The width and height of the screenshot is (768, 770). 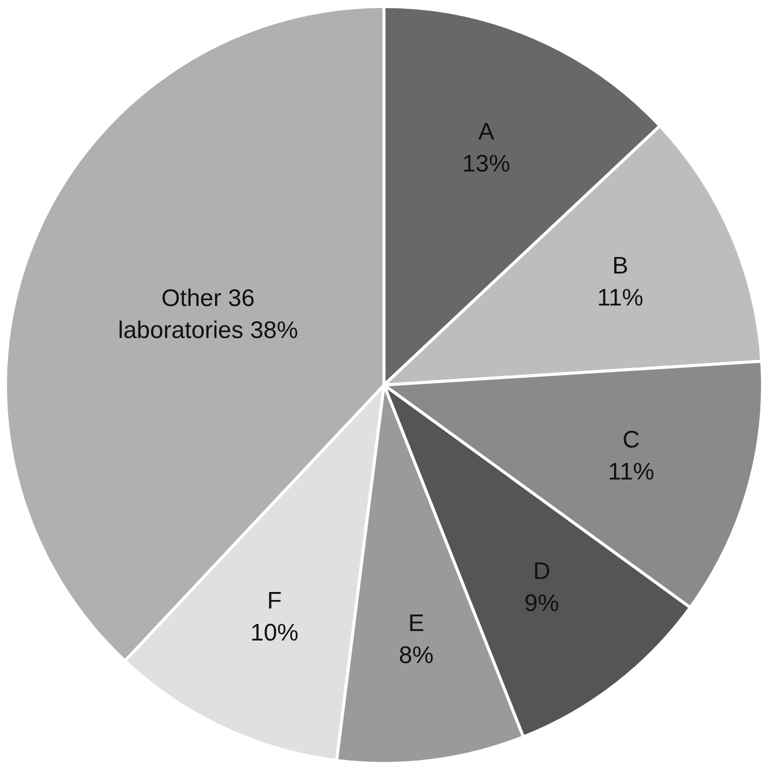 I want to click on data-label: 9%, so click(x=542, y=603).